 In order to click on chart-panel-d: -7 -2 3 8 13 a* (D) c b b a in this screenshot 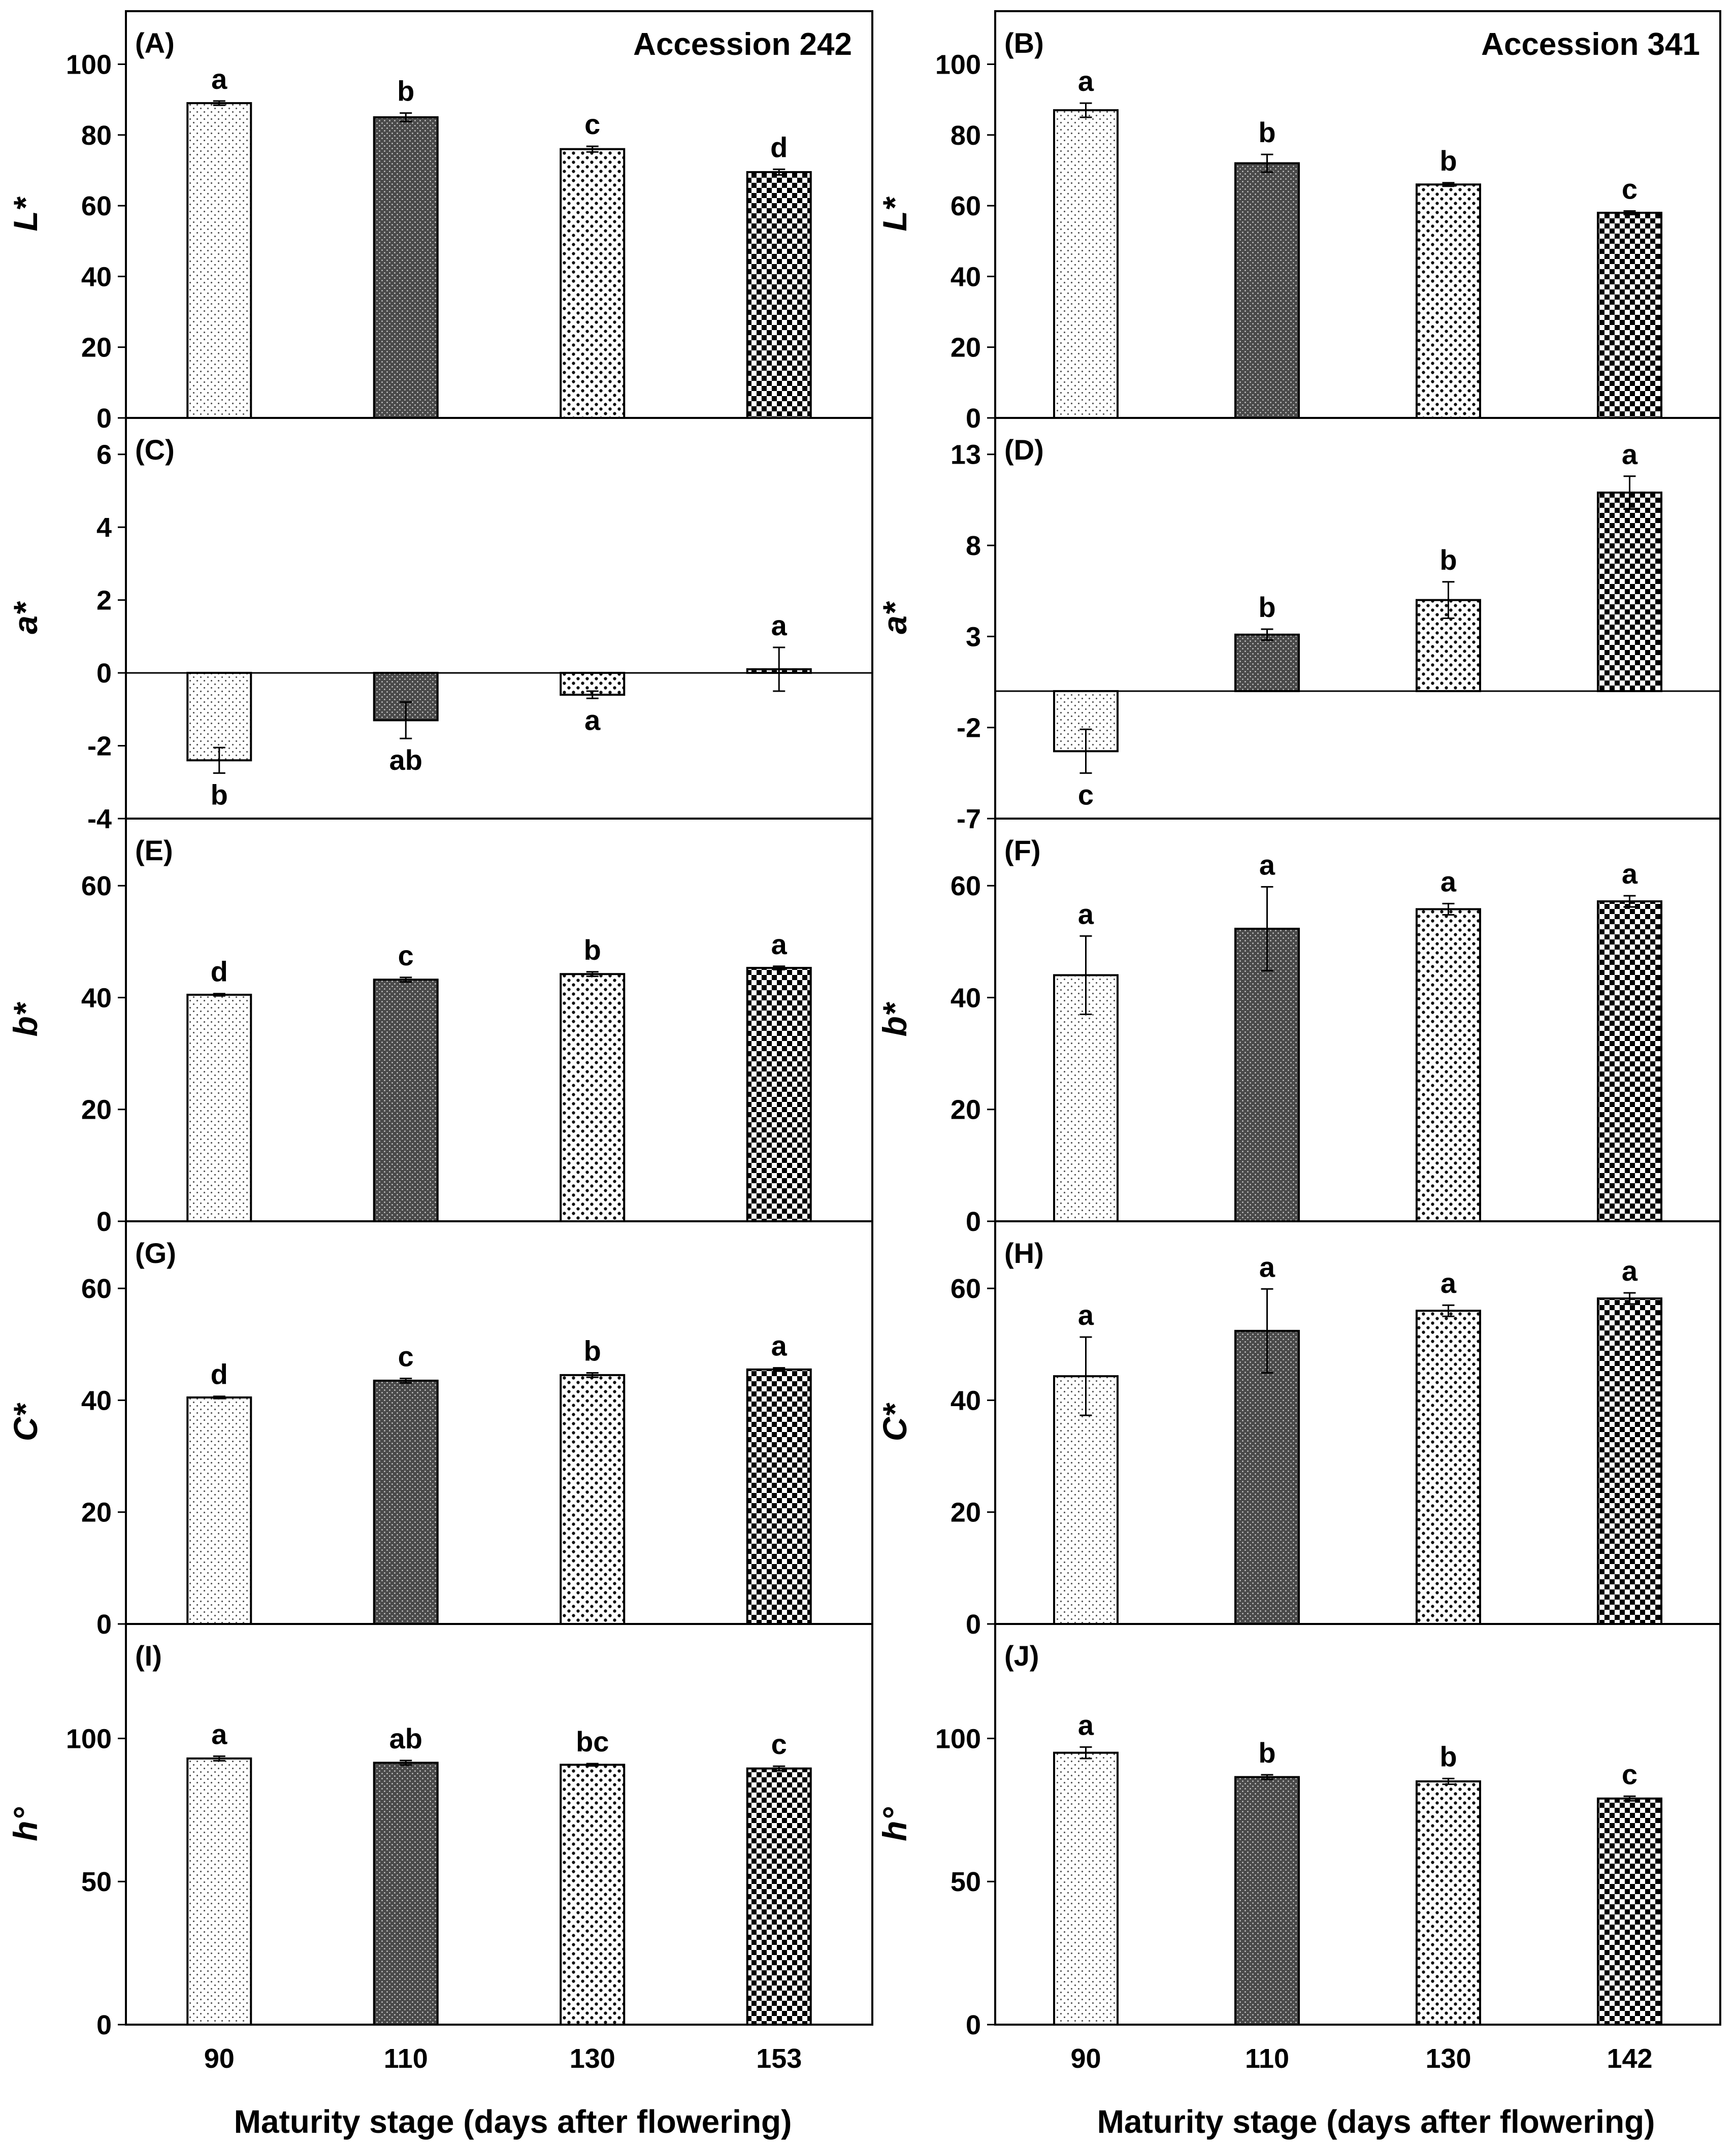, I will do `click(1298, 625)`.